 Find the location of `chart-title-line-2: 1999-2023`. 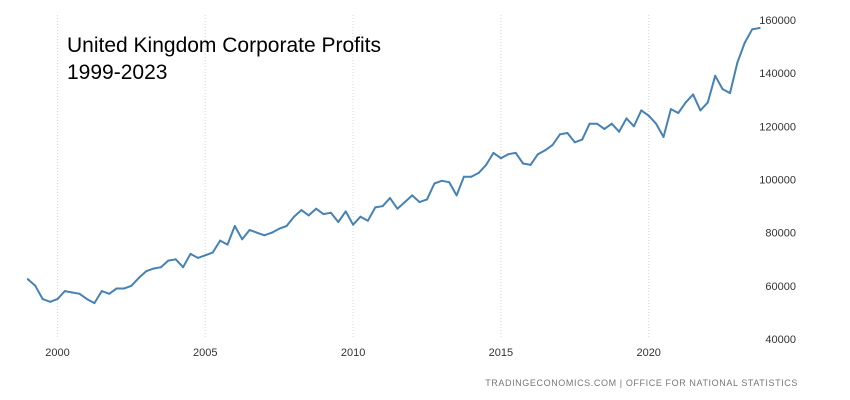

chart-title-line-2: 1999-2023 is located at coordinates (117, 72).